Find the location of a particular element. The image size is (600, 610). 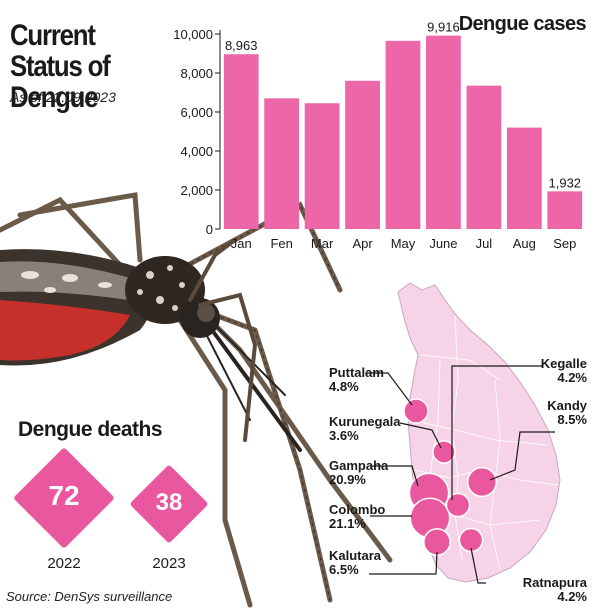

x-tick-label: Apr is located at coordinates (362, 243).